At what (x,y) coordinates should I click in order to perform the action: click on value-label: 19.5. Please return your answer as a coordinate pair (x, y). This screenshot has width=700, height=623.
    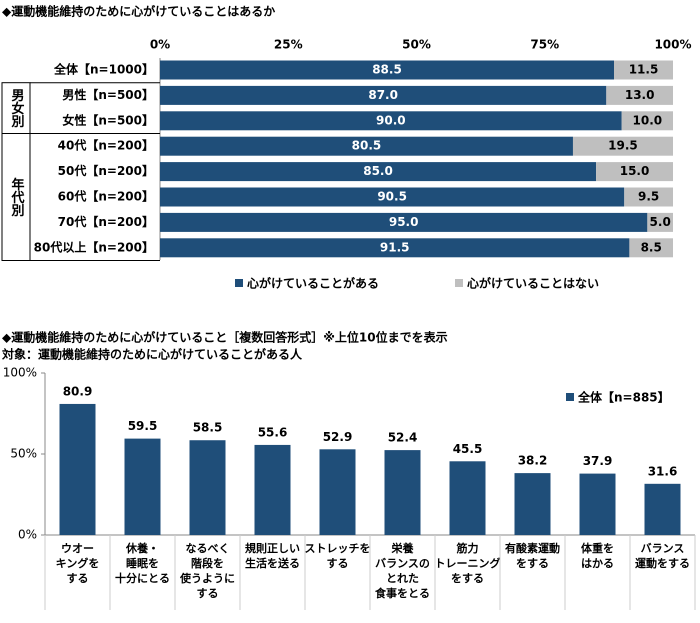
    Looking at the image, I should click on (623, 146).